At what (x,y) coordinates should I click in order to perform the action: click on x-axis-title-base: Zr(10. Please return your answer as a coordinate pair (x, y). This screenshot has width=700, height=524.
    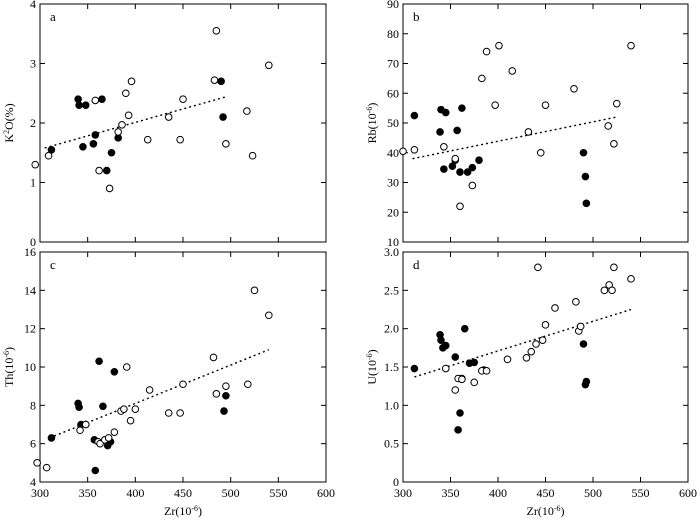
    Looking at the image, I should click on (540, 511).